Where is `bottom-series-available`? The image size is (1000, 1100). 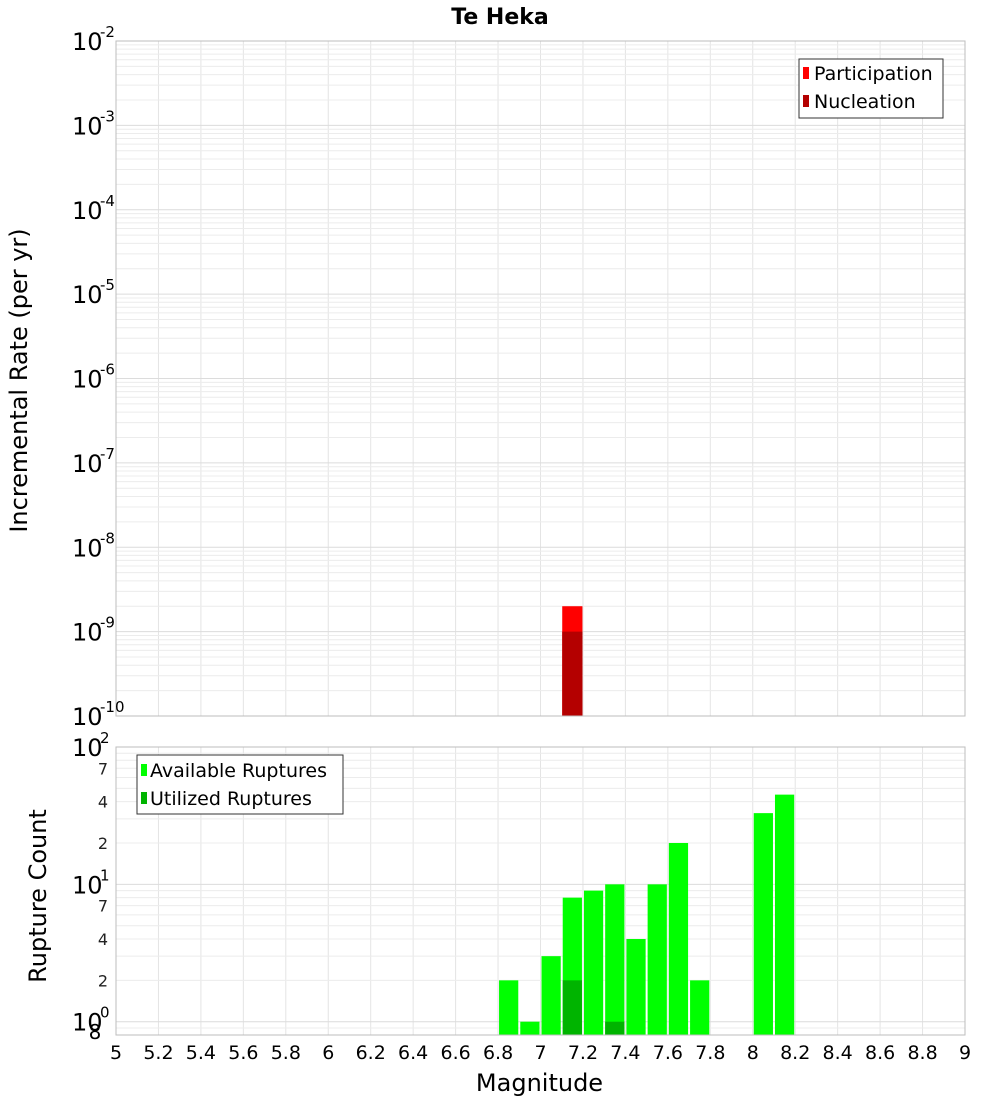 bottom-series-available is located at coordinates (647, 914).